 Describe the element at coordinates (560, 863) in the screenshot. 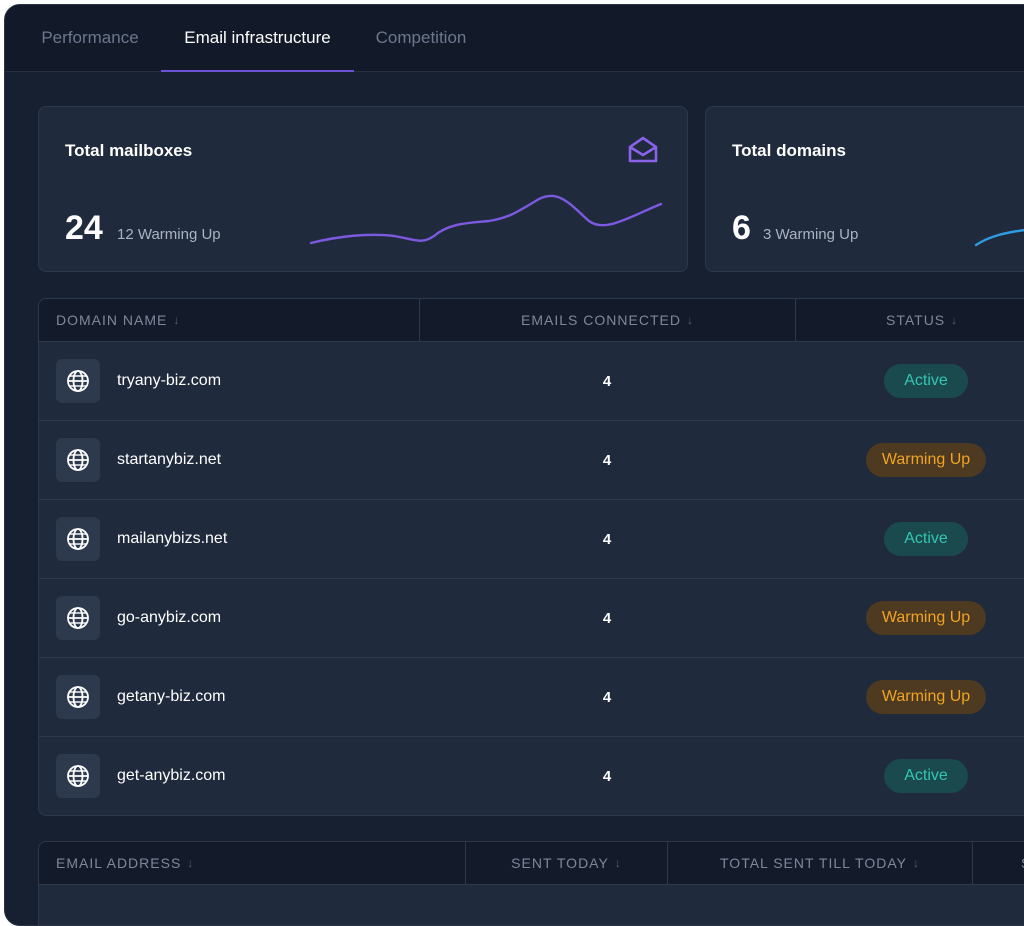

I see `column-label: SENT TODAY` at that location.